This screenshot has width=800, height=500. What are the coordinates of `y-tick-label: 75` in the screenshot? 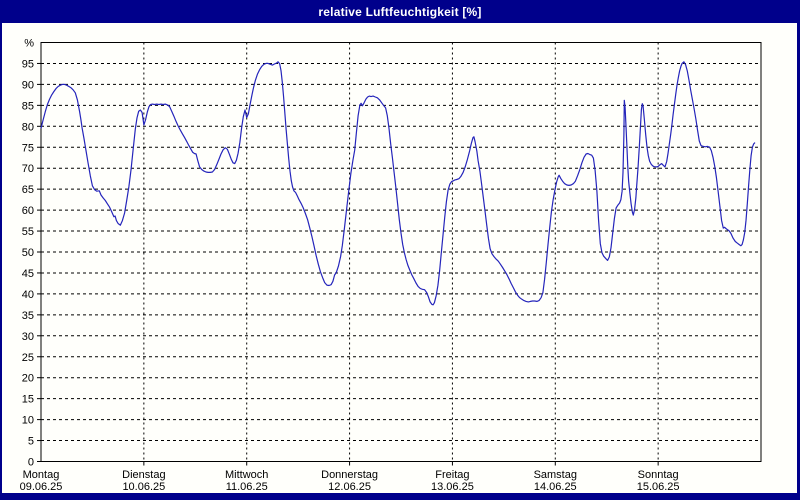 It's located at (28, 148).